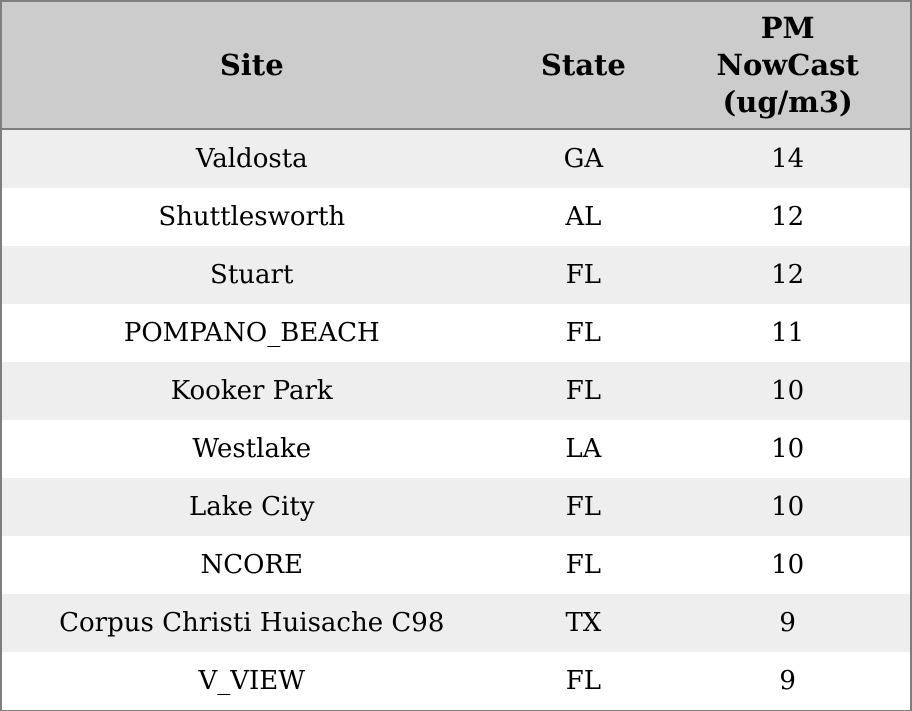  Describe the element at coordinates (251, 565) in the screenshot. I see `site-cell: NCORE` at that location.